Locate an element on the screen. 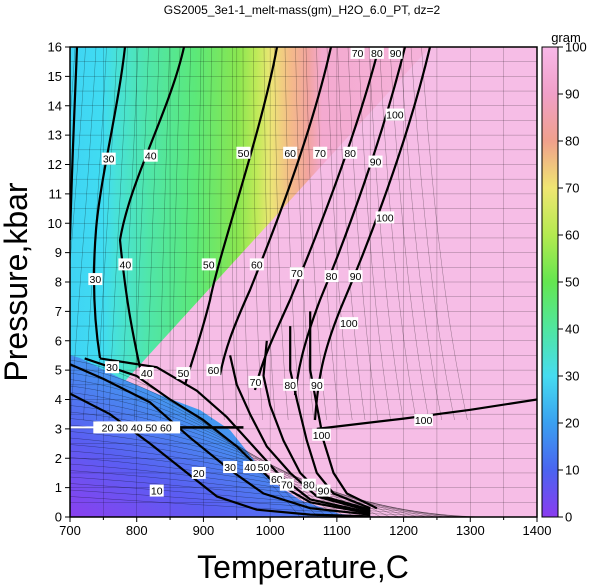 Image resolution: width=603 pixels, height=587 pixels. colorbar-tick-label: 80 is located at coordinates (572, 141).